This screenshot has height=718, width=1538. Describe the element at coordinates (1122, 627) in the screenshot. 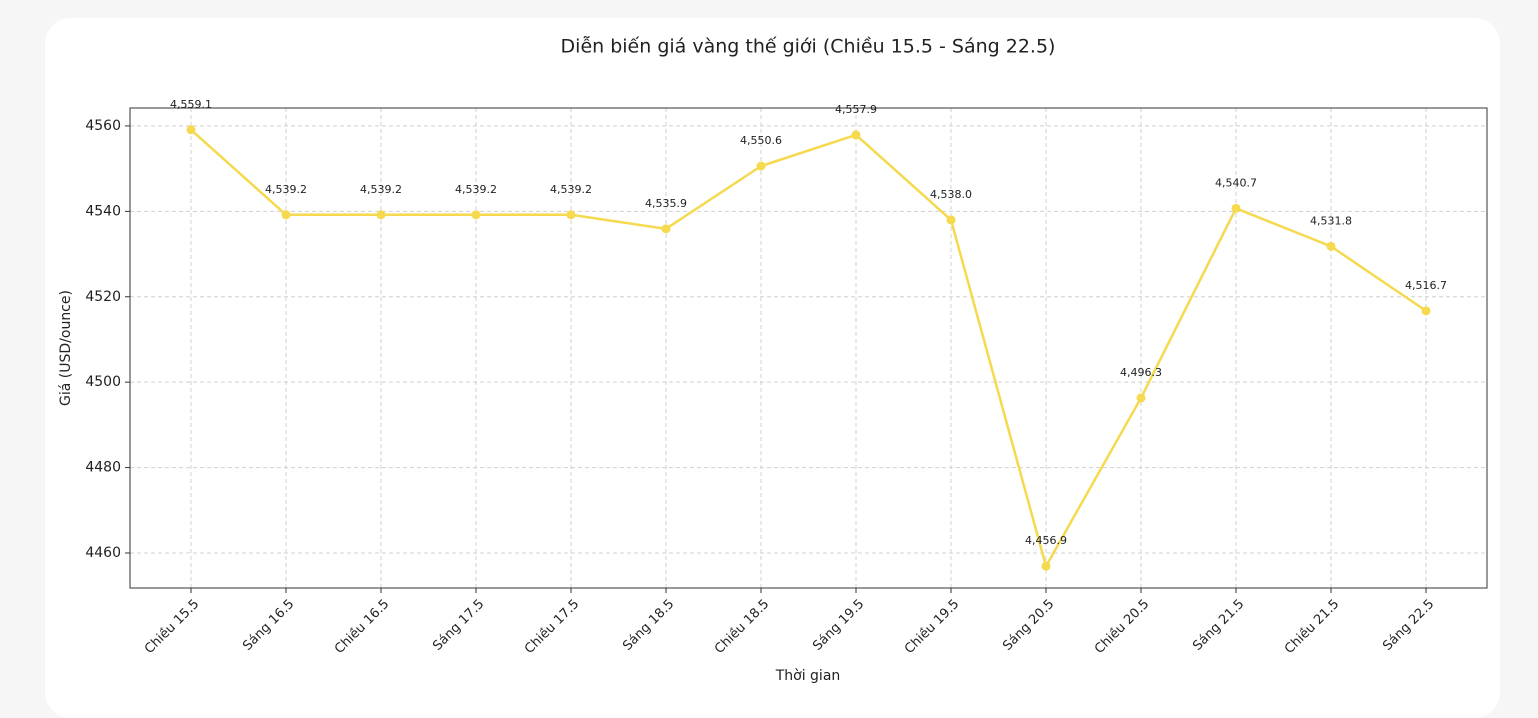

I see `x-tick-label: Chiều 20.5` at that location.